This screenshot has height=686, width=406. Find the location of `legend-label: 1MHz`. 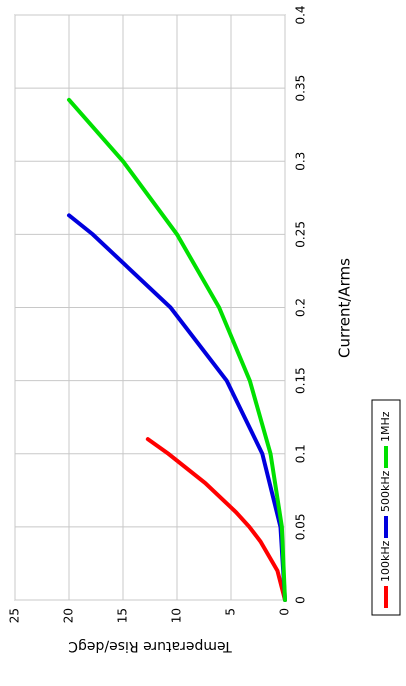

legend-label: 1MHz is located at coordinates (385, 426).